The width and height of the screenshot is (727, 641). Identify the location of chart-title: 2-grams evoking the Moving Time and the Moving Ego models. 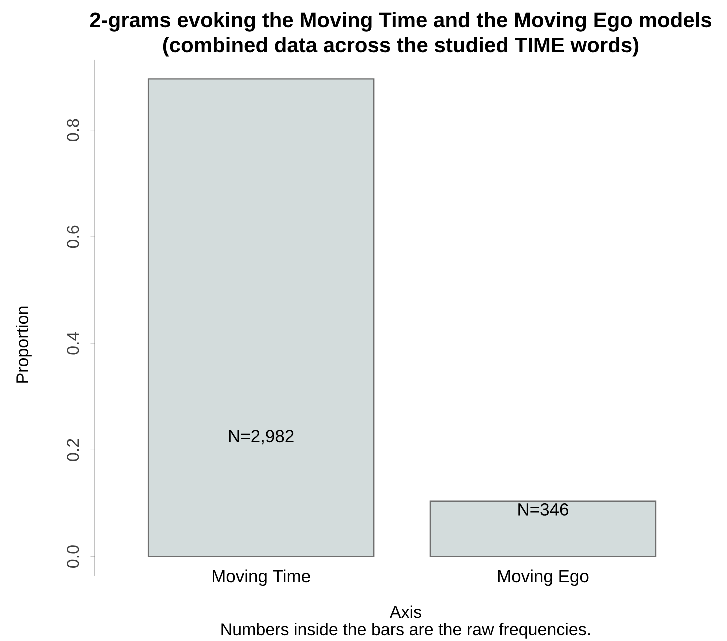
(401, 22).